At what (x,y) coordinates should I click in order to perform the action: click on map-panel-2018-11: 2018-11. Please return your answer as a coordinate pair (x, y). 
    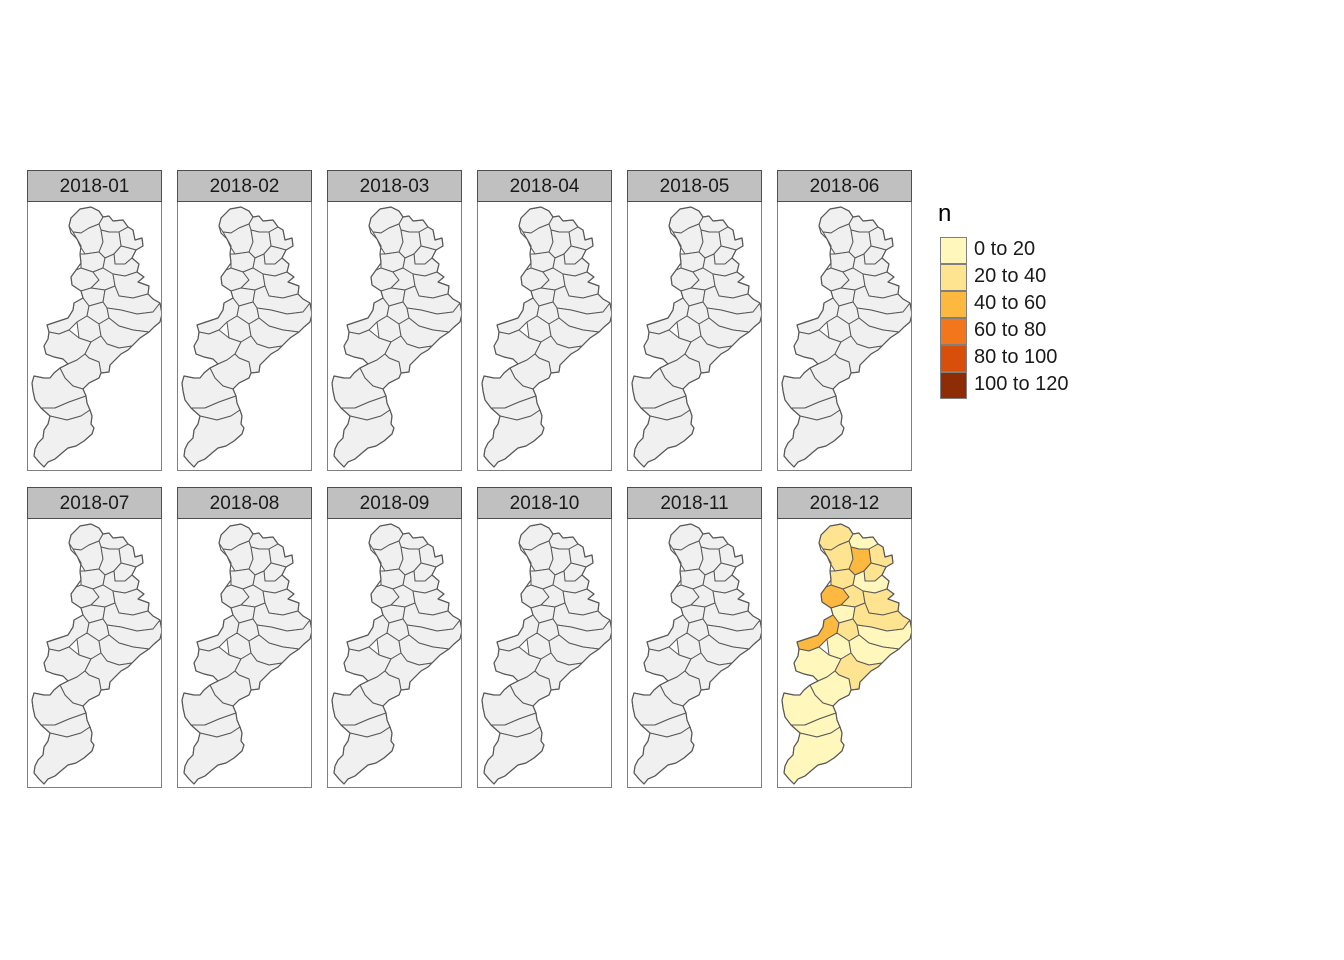
    Looking at the image, I should click on (694, 637).